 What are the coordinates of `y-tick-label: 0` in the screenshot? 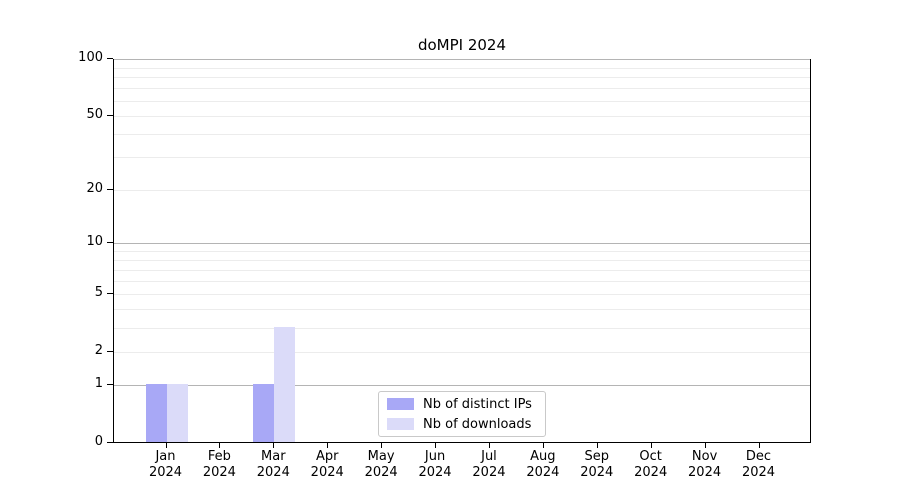 It's located at (98, 441).